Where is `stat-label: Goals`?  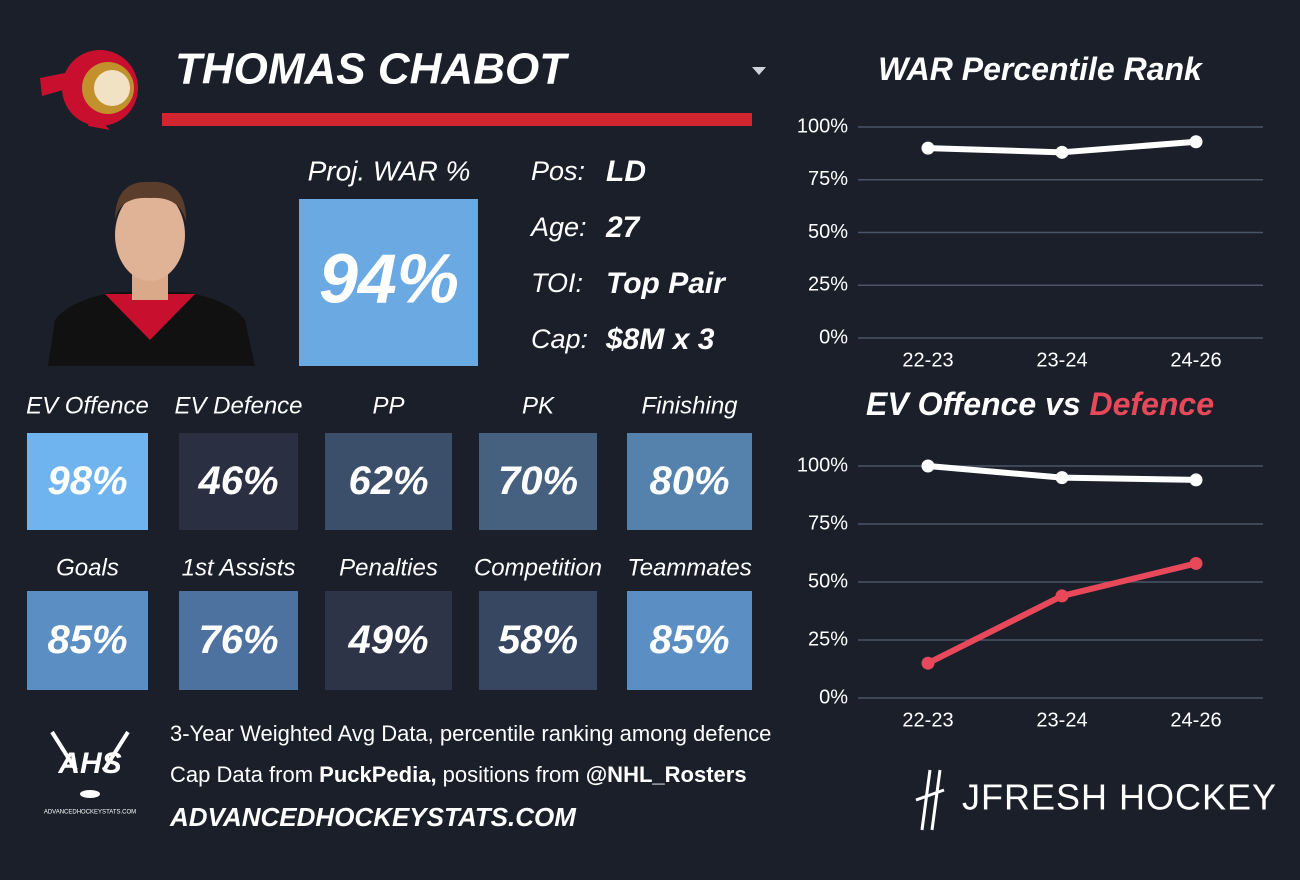 stat-label: Goals is located at coordinates (87, 567).